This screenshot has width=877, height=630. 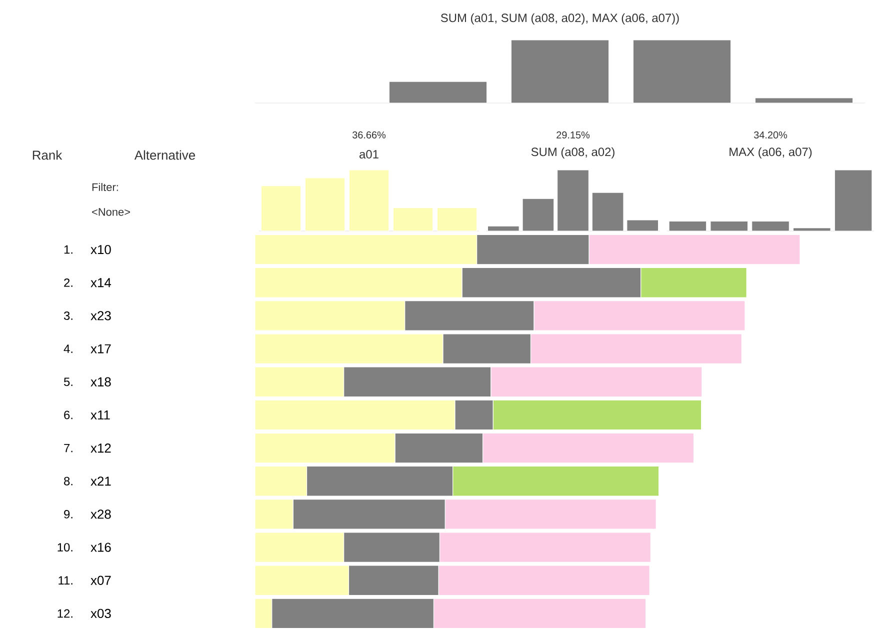 What do you see at coordinates (100, 415) in the screenshot?
I see `y-tick-label: x11` at bounding box center [100, 415].